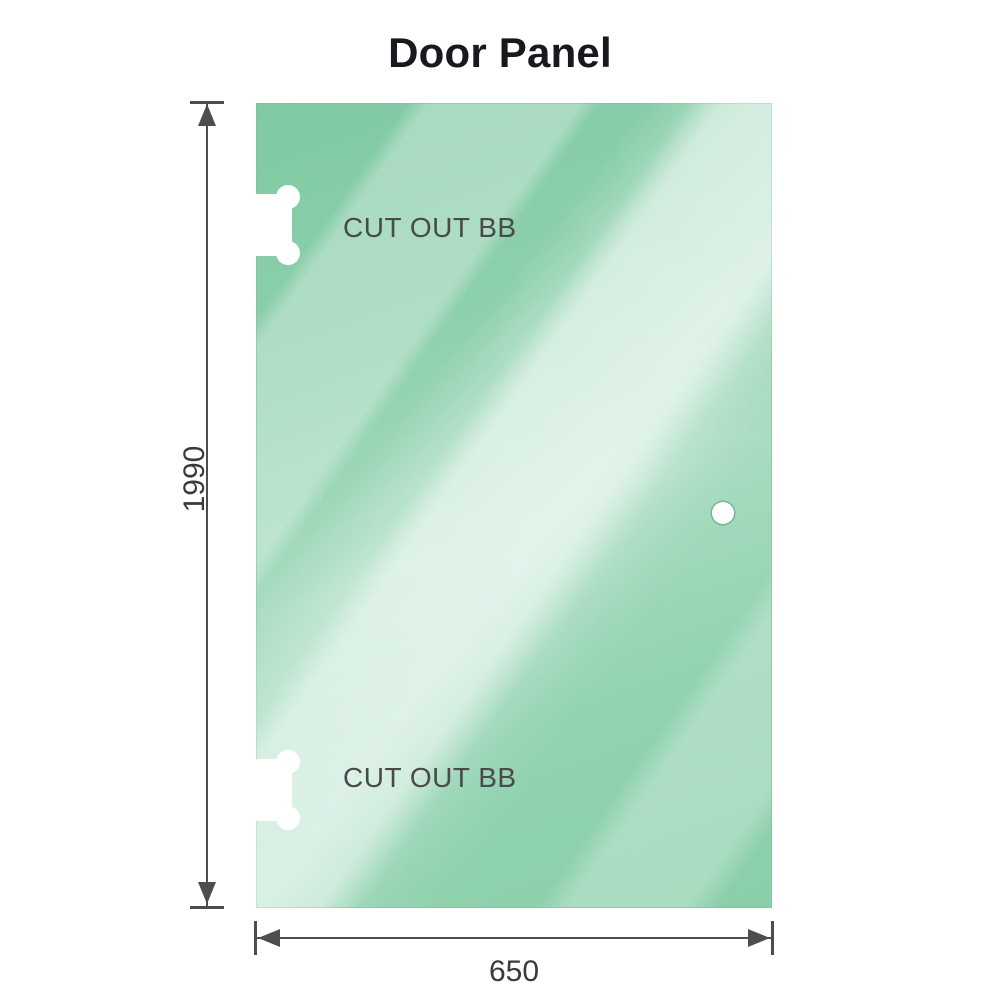  Describe the element at coordinates (207, 505) in the screenshot. I see `dimension-line-vertical` at that location.